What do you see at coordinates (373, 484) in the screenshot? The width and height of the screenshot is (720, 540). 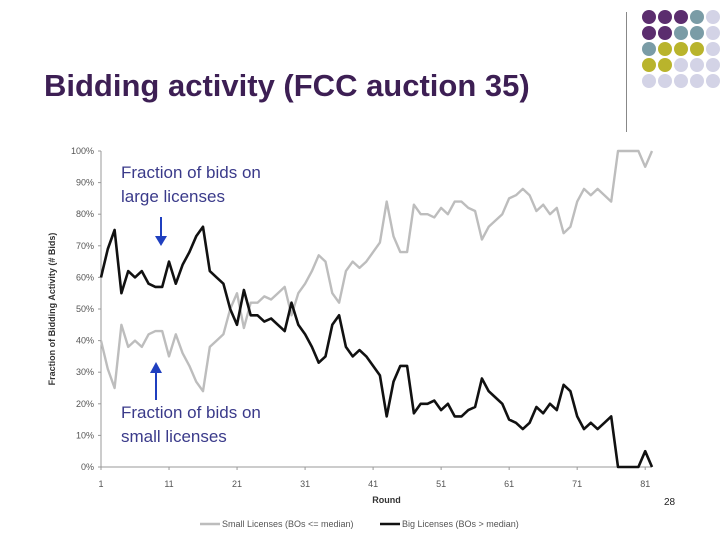 I see `x-tick-label: 41` at bounding box center [373, 484].